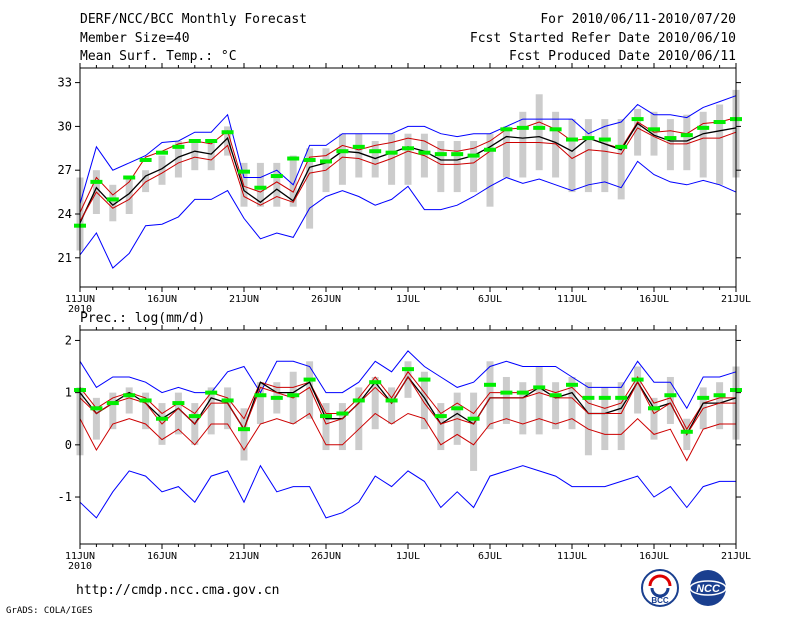  I want to click on panel2-ytick-label: 2, so click(68, 340).